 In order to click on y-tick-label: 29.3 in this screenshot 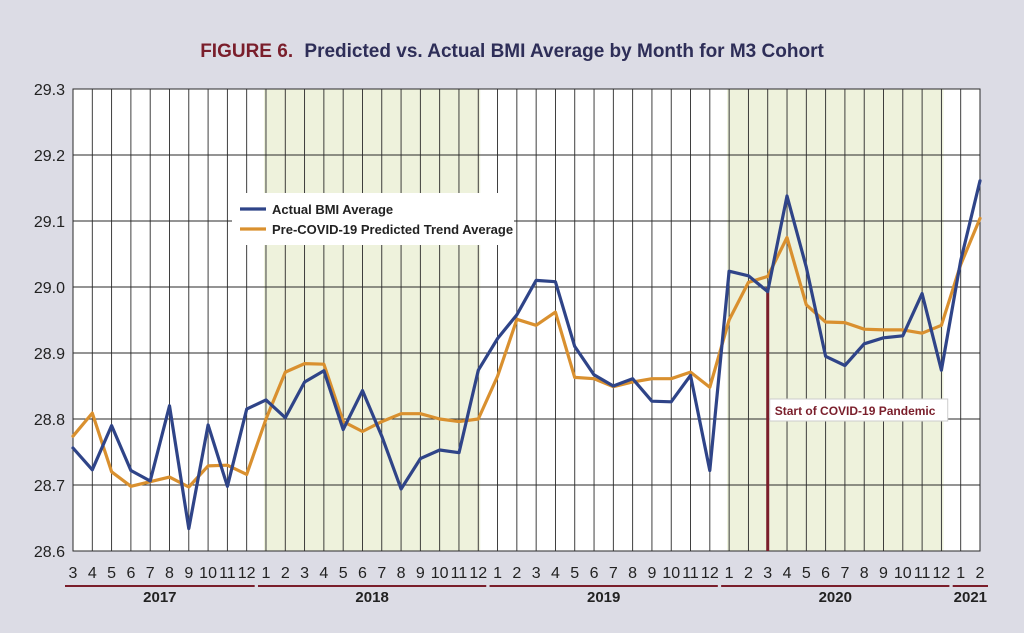, I will do `click(49, 90)`.